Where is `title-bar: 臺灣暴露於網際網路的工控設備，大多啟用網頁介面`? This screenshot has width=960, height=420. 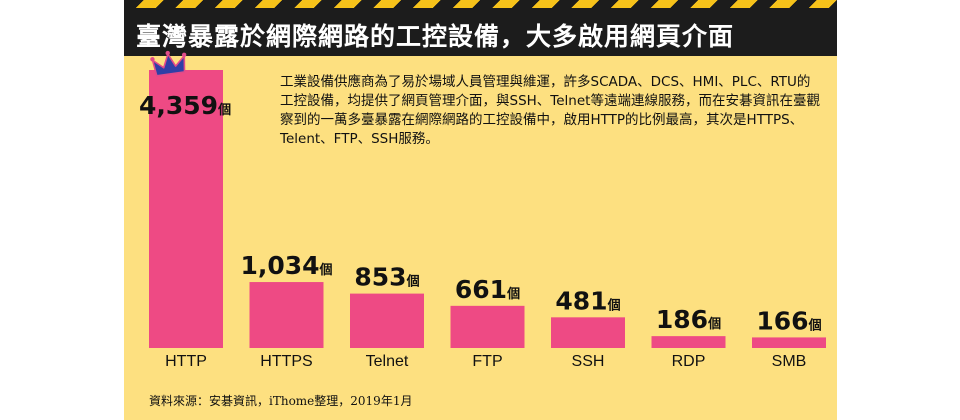 title-bar: 臺灣暴露於網際網路的工控設備，大多啟用網頁介面 is located at coordinates (480, 32).